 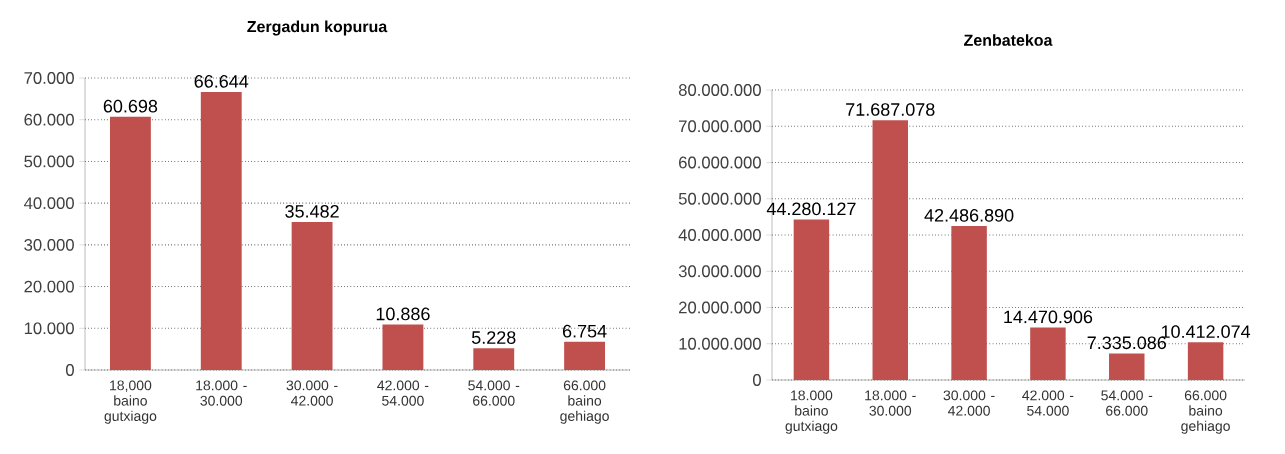 I want to click on y-tick-label: 30.000, so click(x=49, y=244).